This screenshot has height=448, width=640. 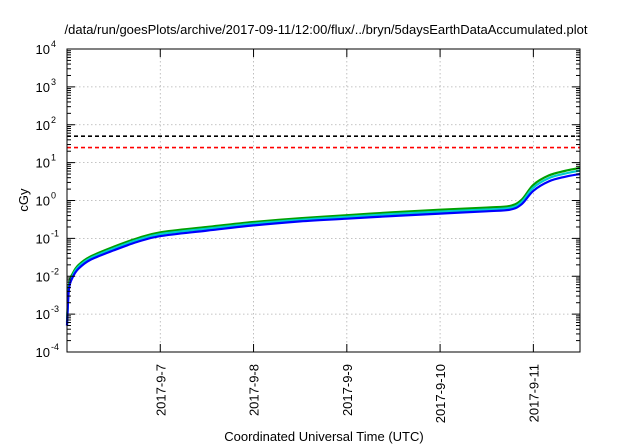 I want to click on y-tick-exponent: 3, so click(x=53, y=82).